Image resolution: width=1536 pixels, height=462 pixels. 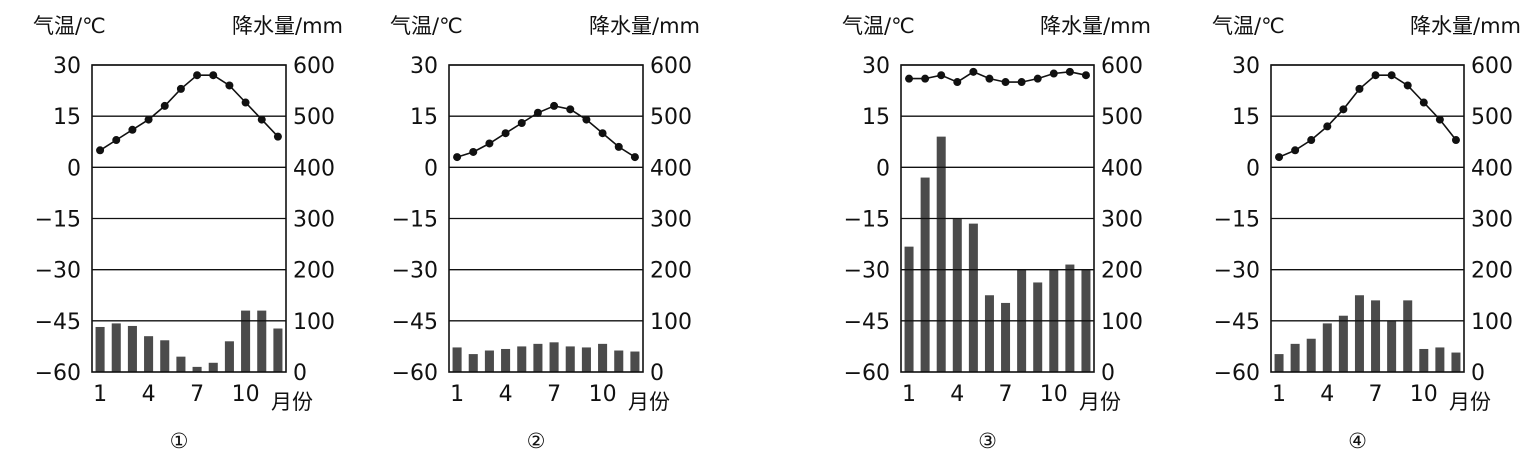 I want to click on month-tick-label: 7, so click(x=197, y=394).